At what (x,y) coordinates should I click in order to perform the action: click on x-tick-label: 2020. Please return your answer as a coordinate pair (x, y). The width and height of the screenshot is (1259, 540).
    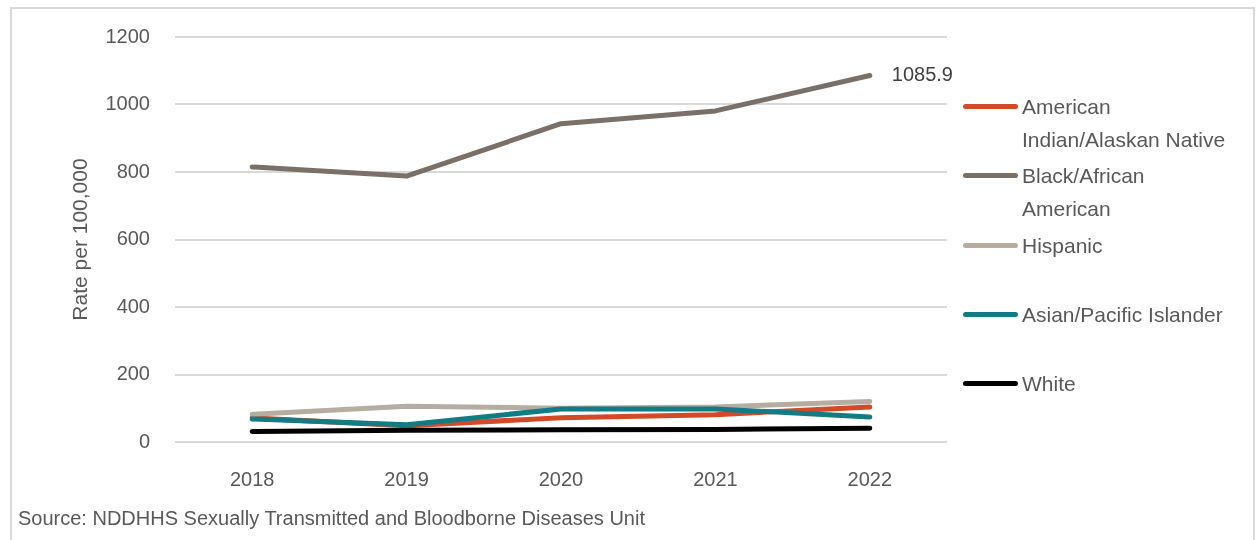
    Looking at the image, I should click on (561, 478).